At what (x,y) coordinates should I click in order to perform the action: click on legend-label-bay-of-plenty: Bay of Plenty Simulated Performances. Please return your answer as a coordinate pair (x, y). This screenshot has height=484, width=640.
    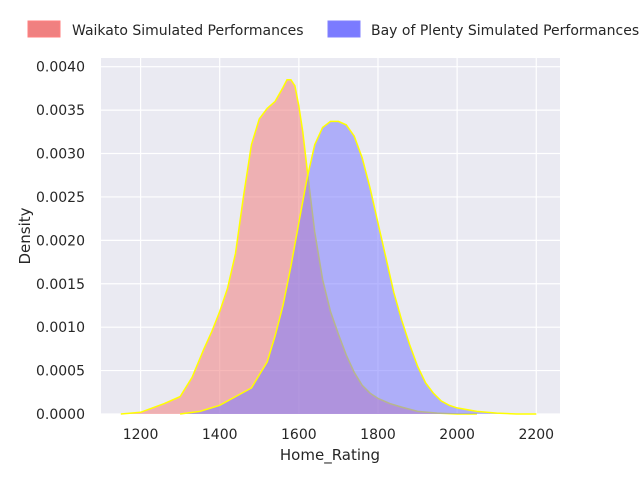
    Looking at the image, I should click on (505, 31).